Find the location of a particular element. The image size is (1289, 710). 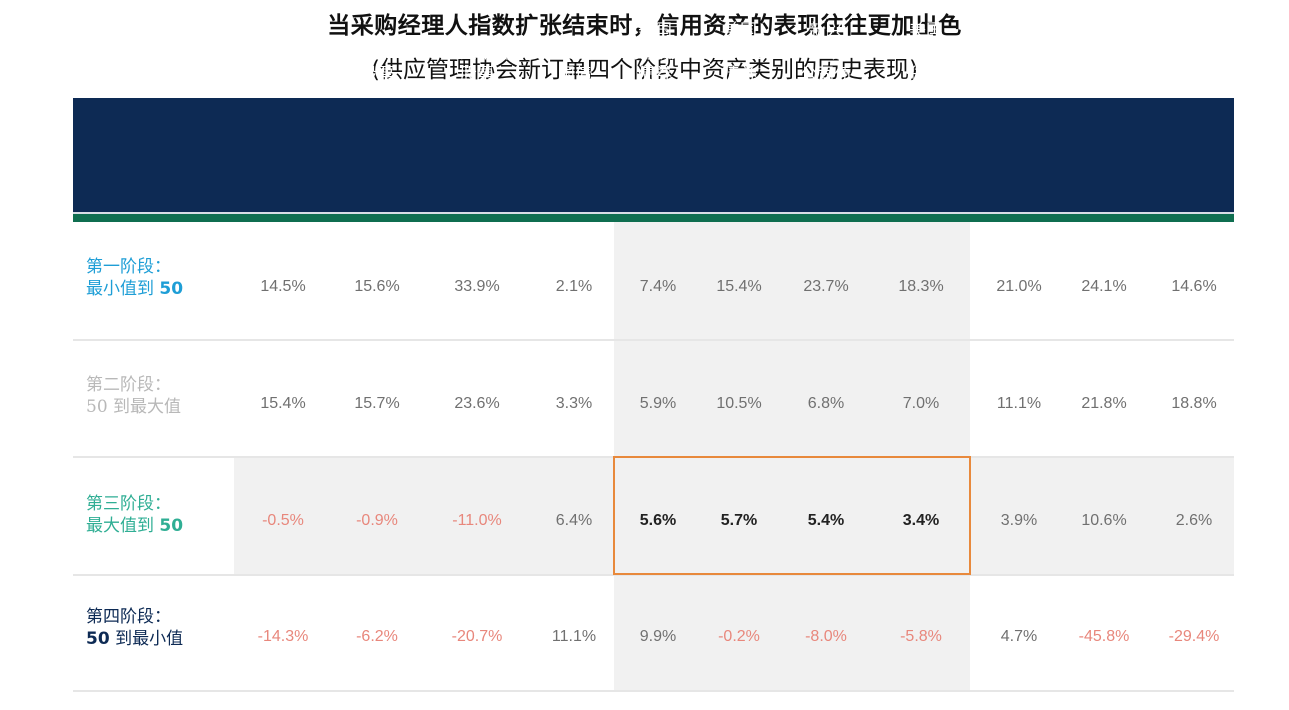

cell: -29.4% is located at coordinates (1194, 636).